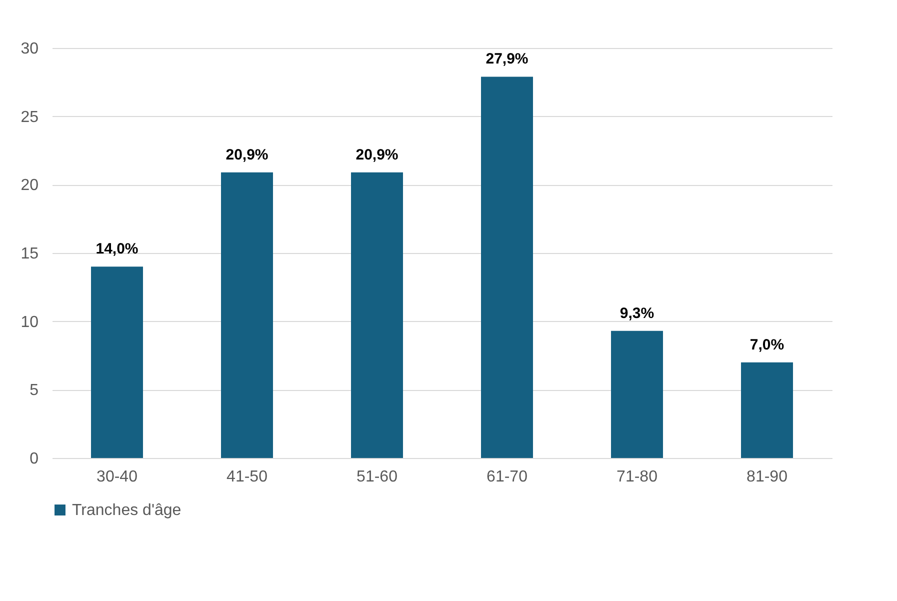 The width and height of the screenshot is (897, 601). Describe the element at coordinates (117, 477) in the screenshot. I see `x-tick-label: 30-40` at that location.